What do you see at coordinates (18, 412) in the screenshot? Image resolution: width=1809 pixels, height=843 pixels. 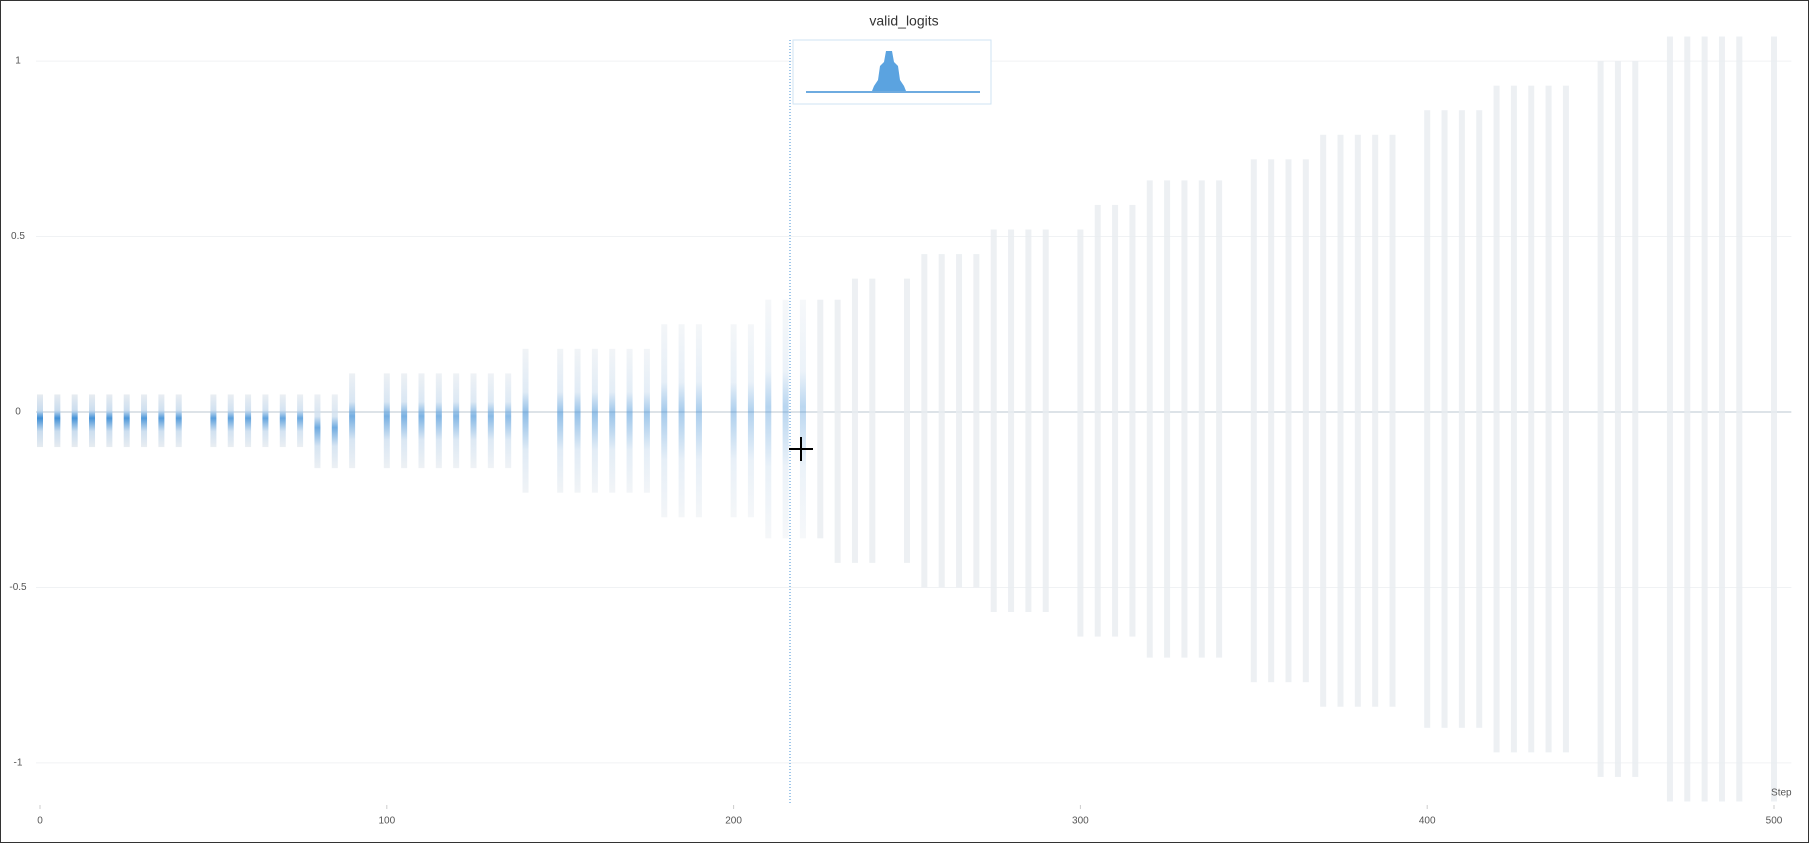 I see `y-tick-label: 0` at bounding box center [18, 412].